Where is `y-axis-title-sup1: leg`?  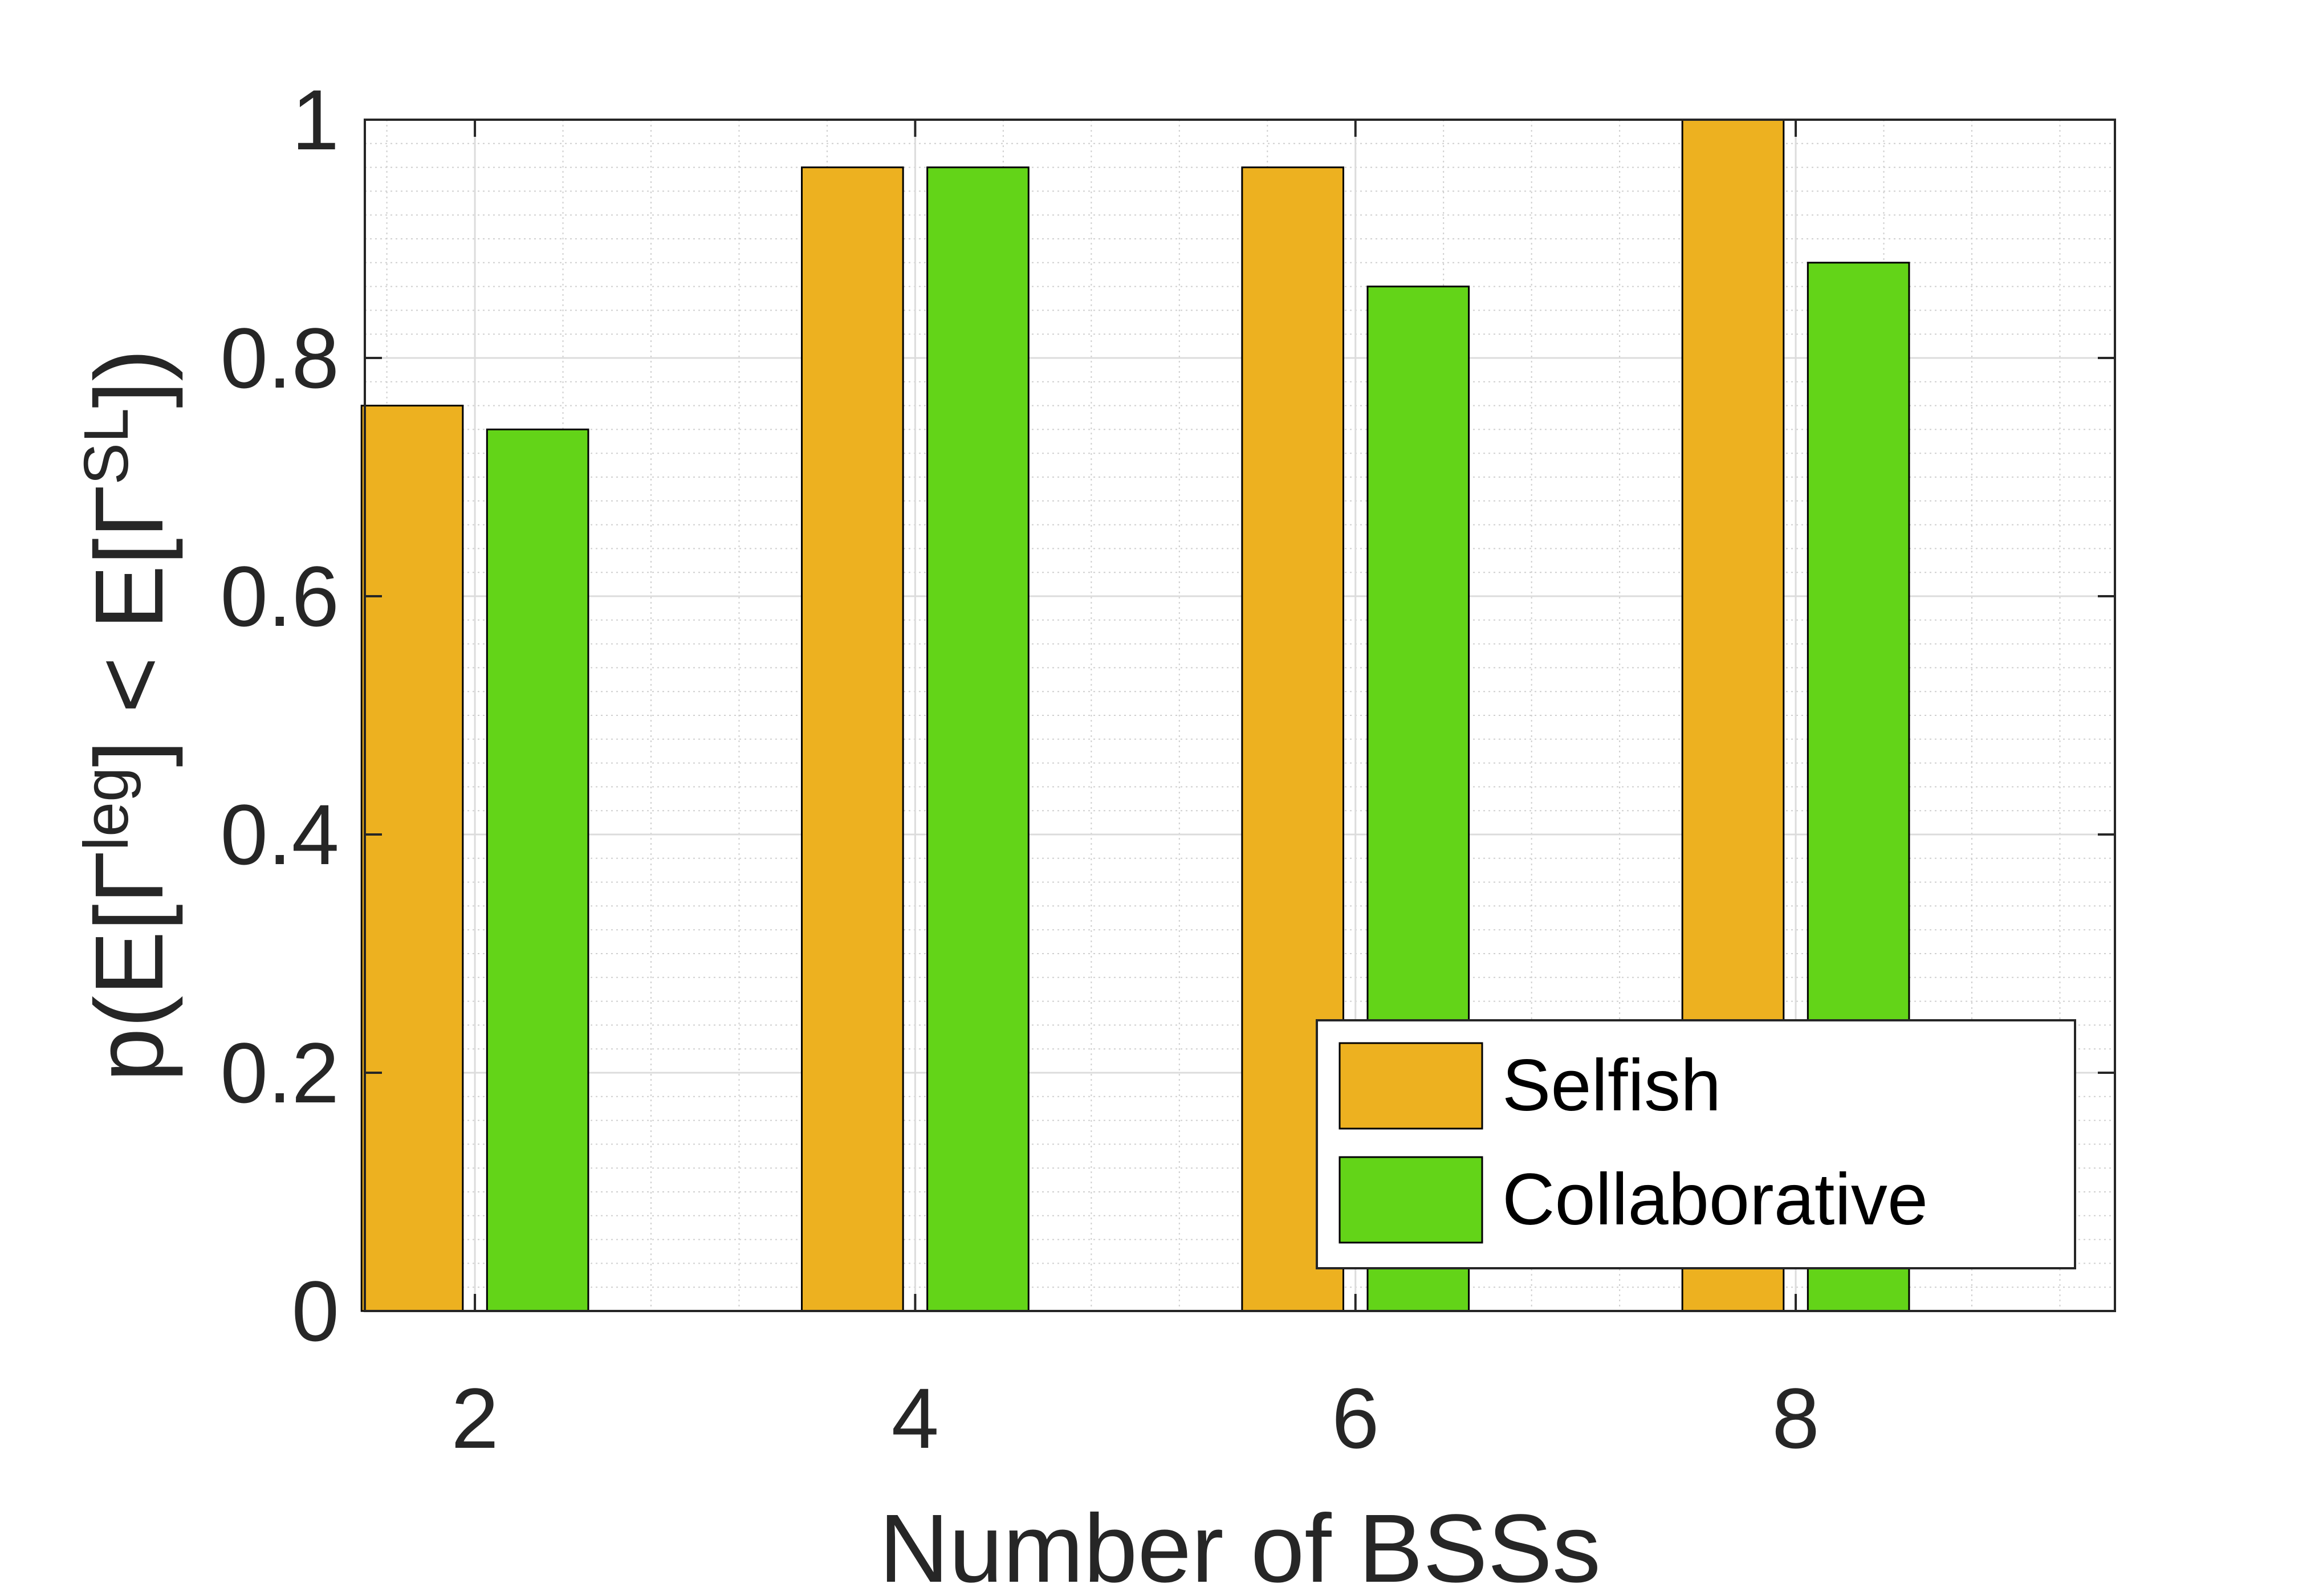 y-axis-title-sup1: leg is located at coordinates (106, 809).